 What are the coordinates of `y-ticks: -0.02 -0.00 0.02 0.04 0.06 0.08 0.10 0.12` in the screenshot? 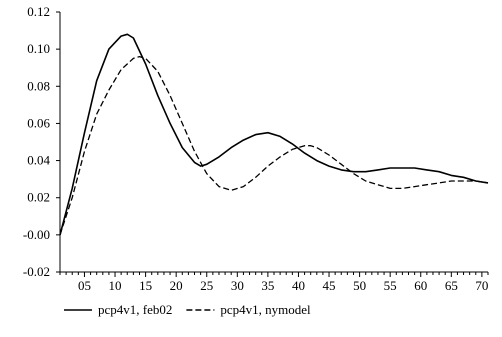 It's located at (41, 141).